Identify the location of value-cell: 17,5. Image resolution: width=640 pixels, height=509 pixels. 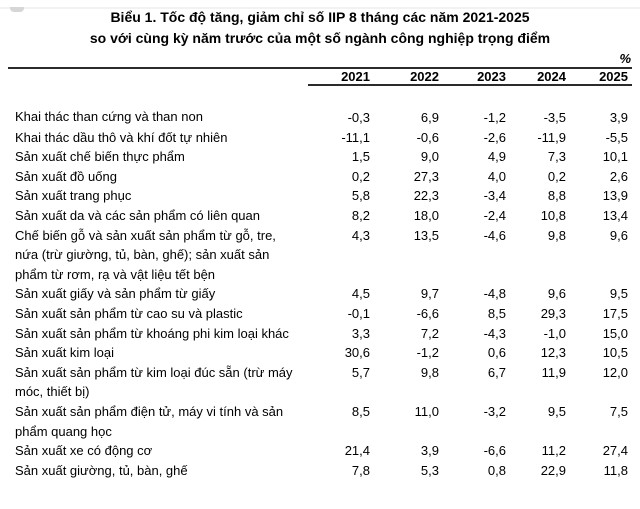
(615, 313).